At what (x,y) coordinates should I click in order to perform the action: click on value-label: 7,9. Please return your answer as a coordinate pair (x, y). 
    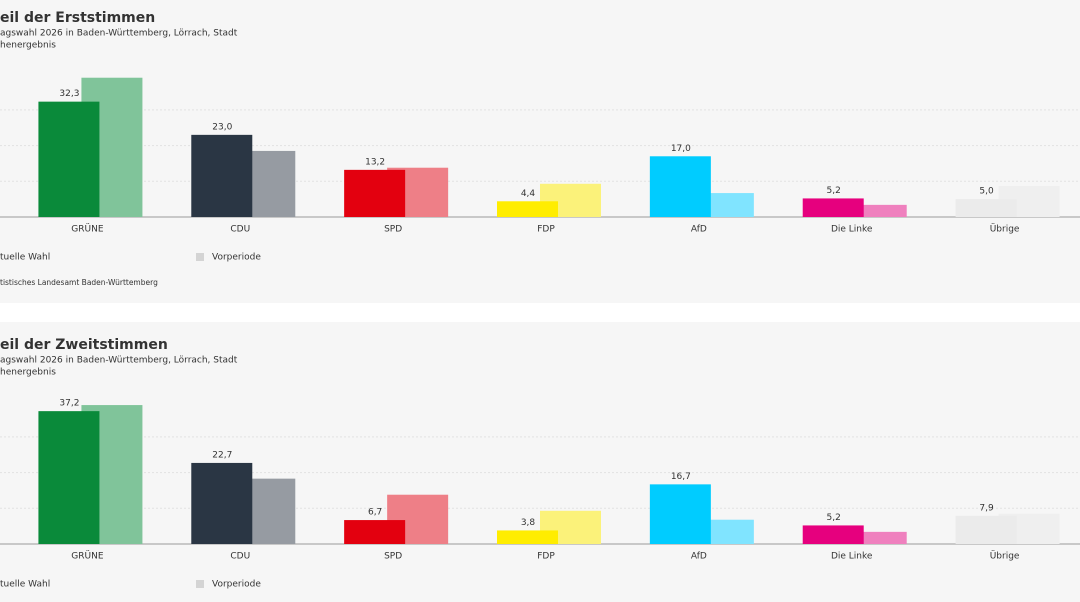
    Looking at the image, I should click on (986, 508).